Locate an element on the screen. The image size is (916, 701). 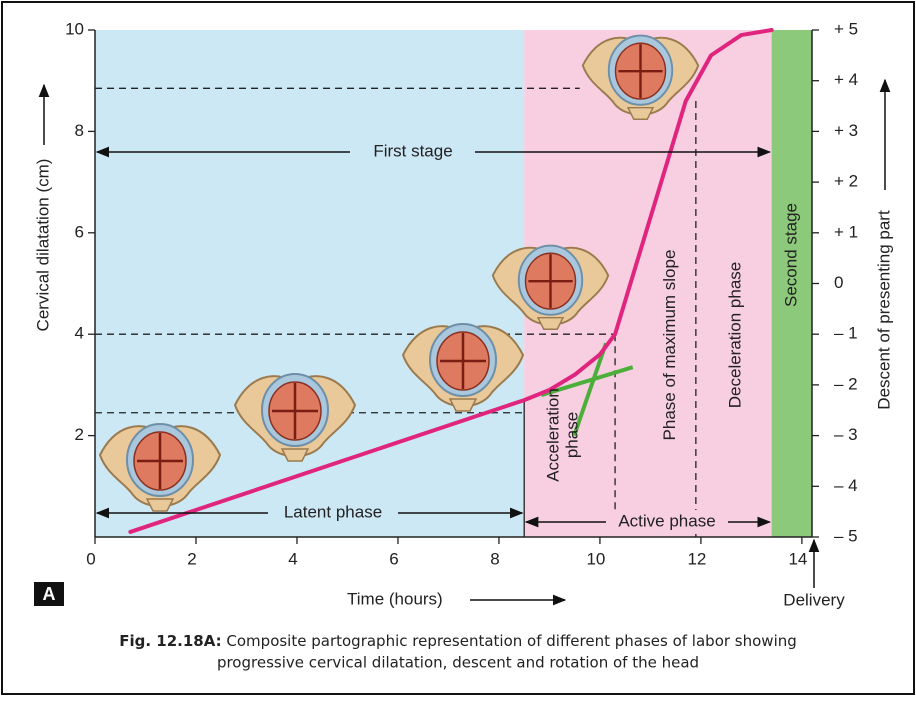
annotation: Accelerationphase is located at coordinates (563, 435).